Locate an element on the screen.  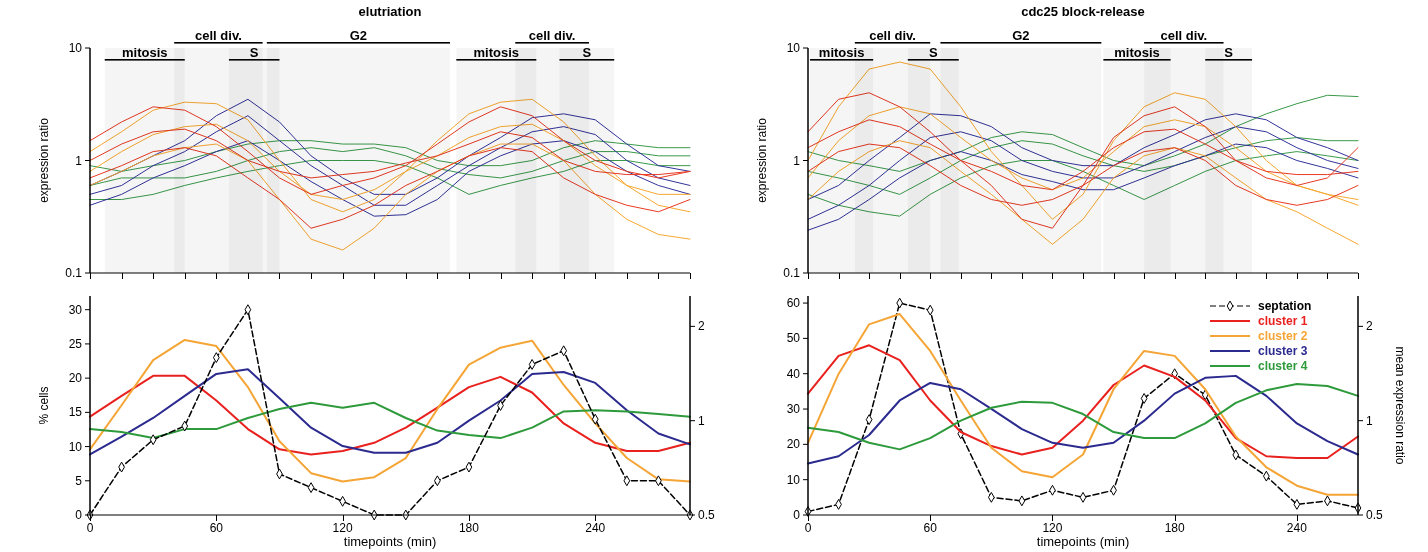
legend-label: cluster 4 is located at coordinates (1283, 366).